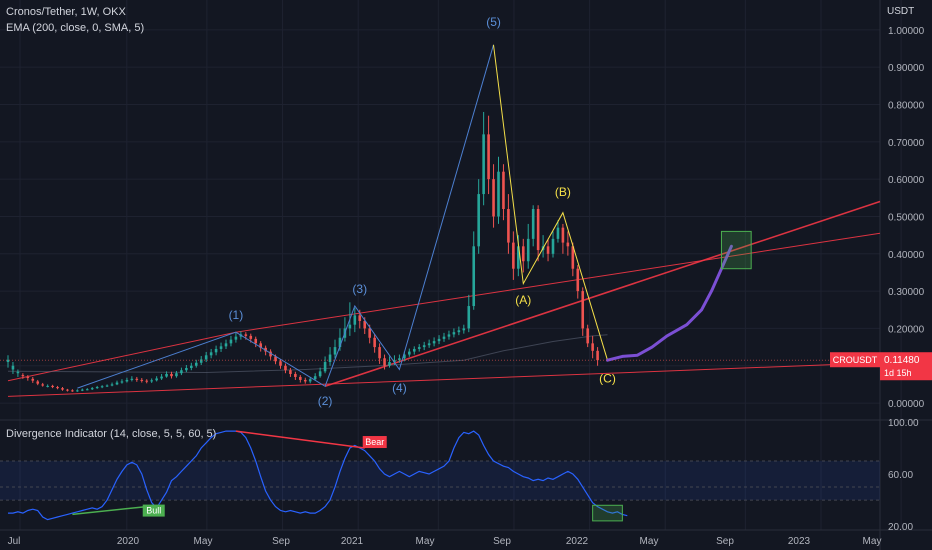  What do you see at coordinates (236, 315) in the screenshot?
I see `wave-label: (1)` at bounding box center [236, 315].